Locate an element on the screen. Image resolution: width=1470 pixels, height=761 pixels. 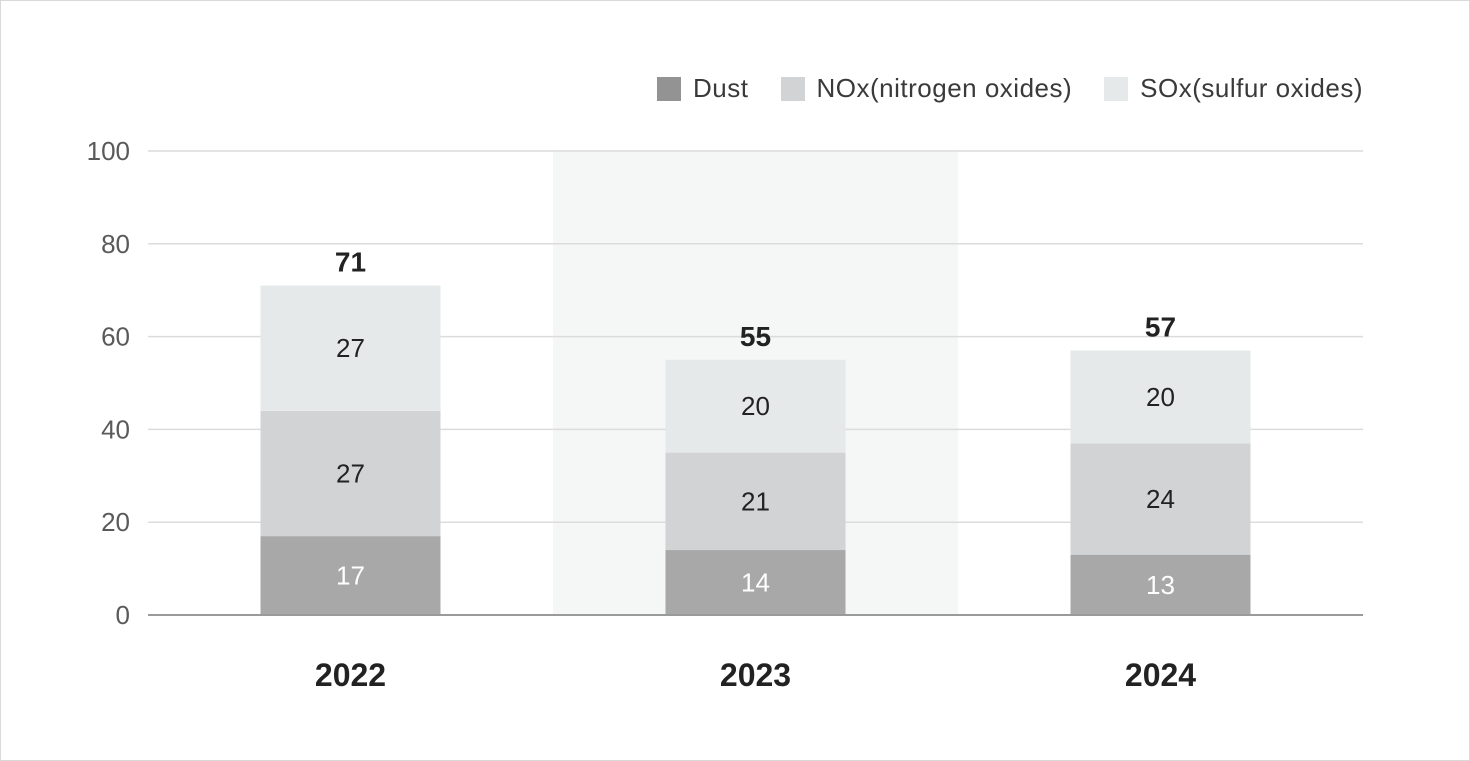
total-value-label-2022: 71 is located at coordinates (350, 262).